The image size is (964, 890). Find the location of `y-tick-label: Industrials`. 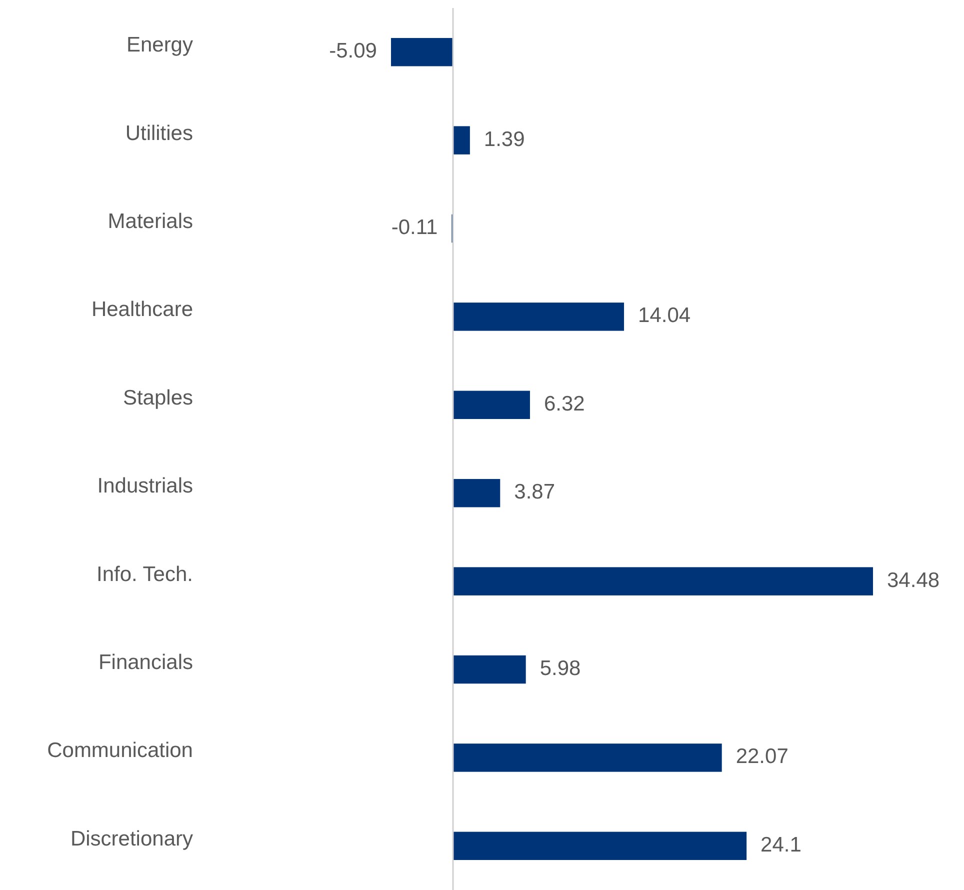

y-tick-label: Industrials is located at coordinates (145, 486).